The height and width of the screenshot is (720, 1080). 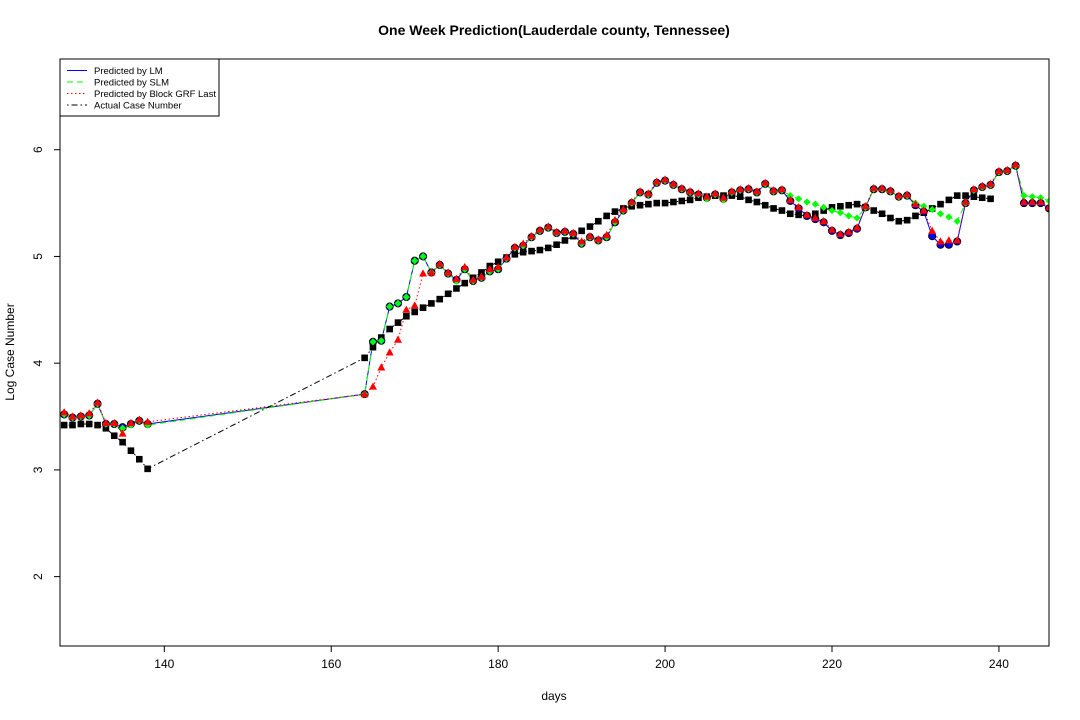 What do you see at coordinates (10, 351) in the screenshot?
I see `y-axis-label: Log Case Number` at bounding box center [10, 351].